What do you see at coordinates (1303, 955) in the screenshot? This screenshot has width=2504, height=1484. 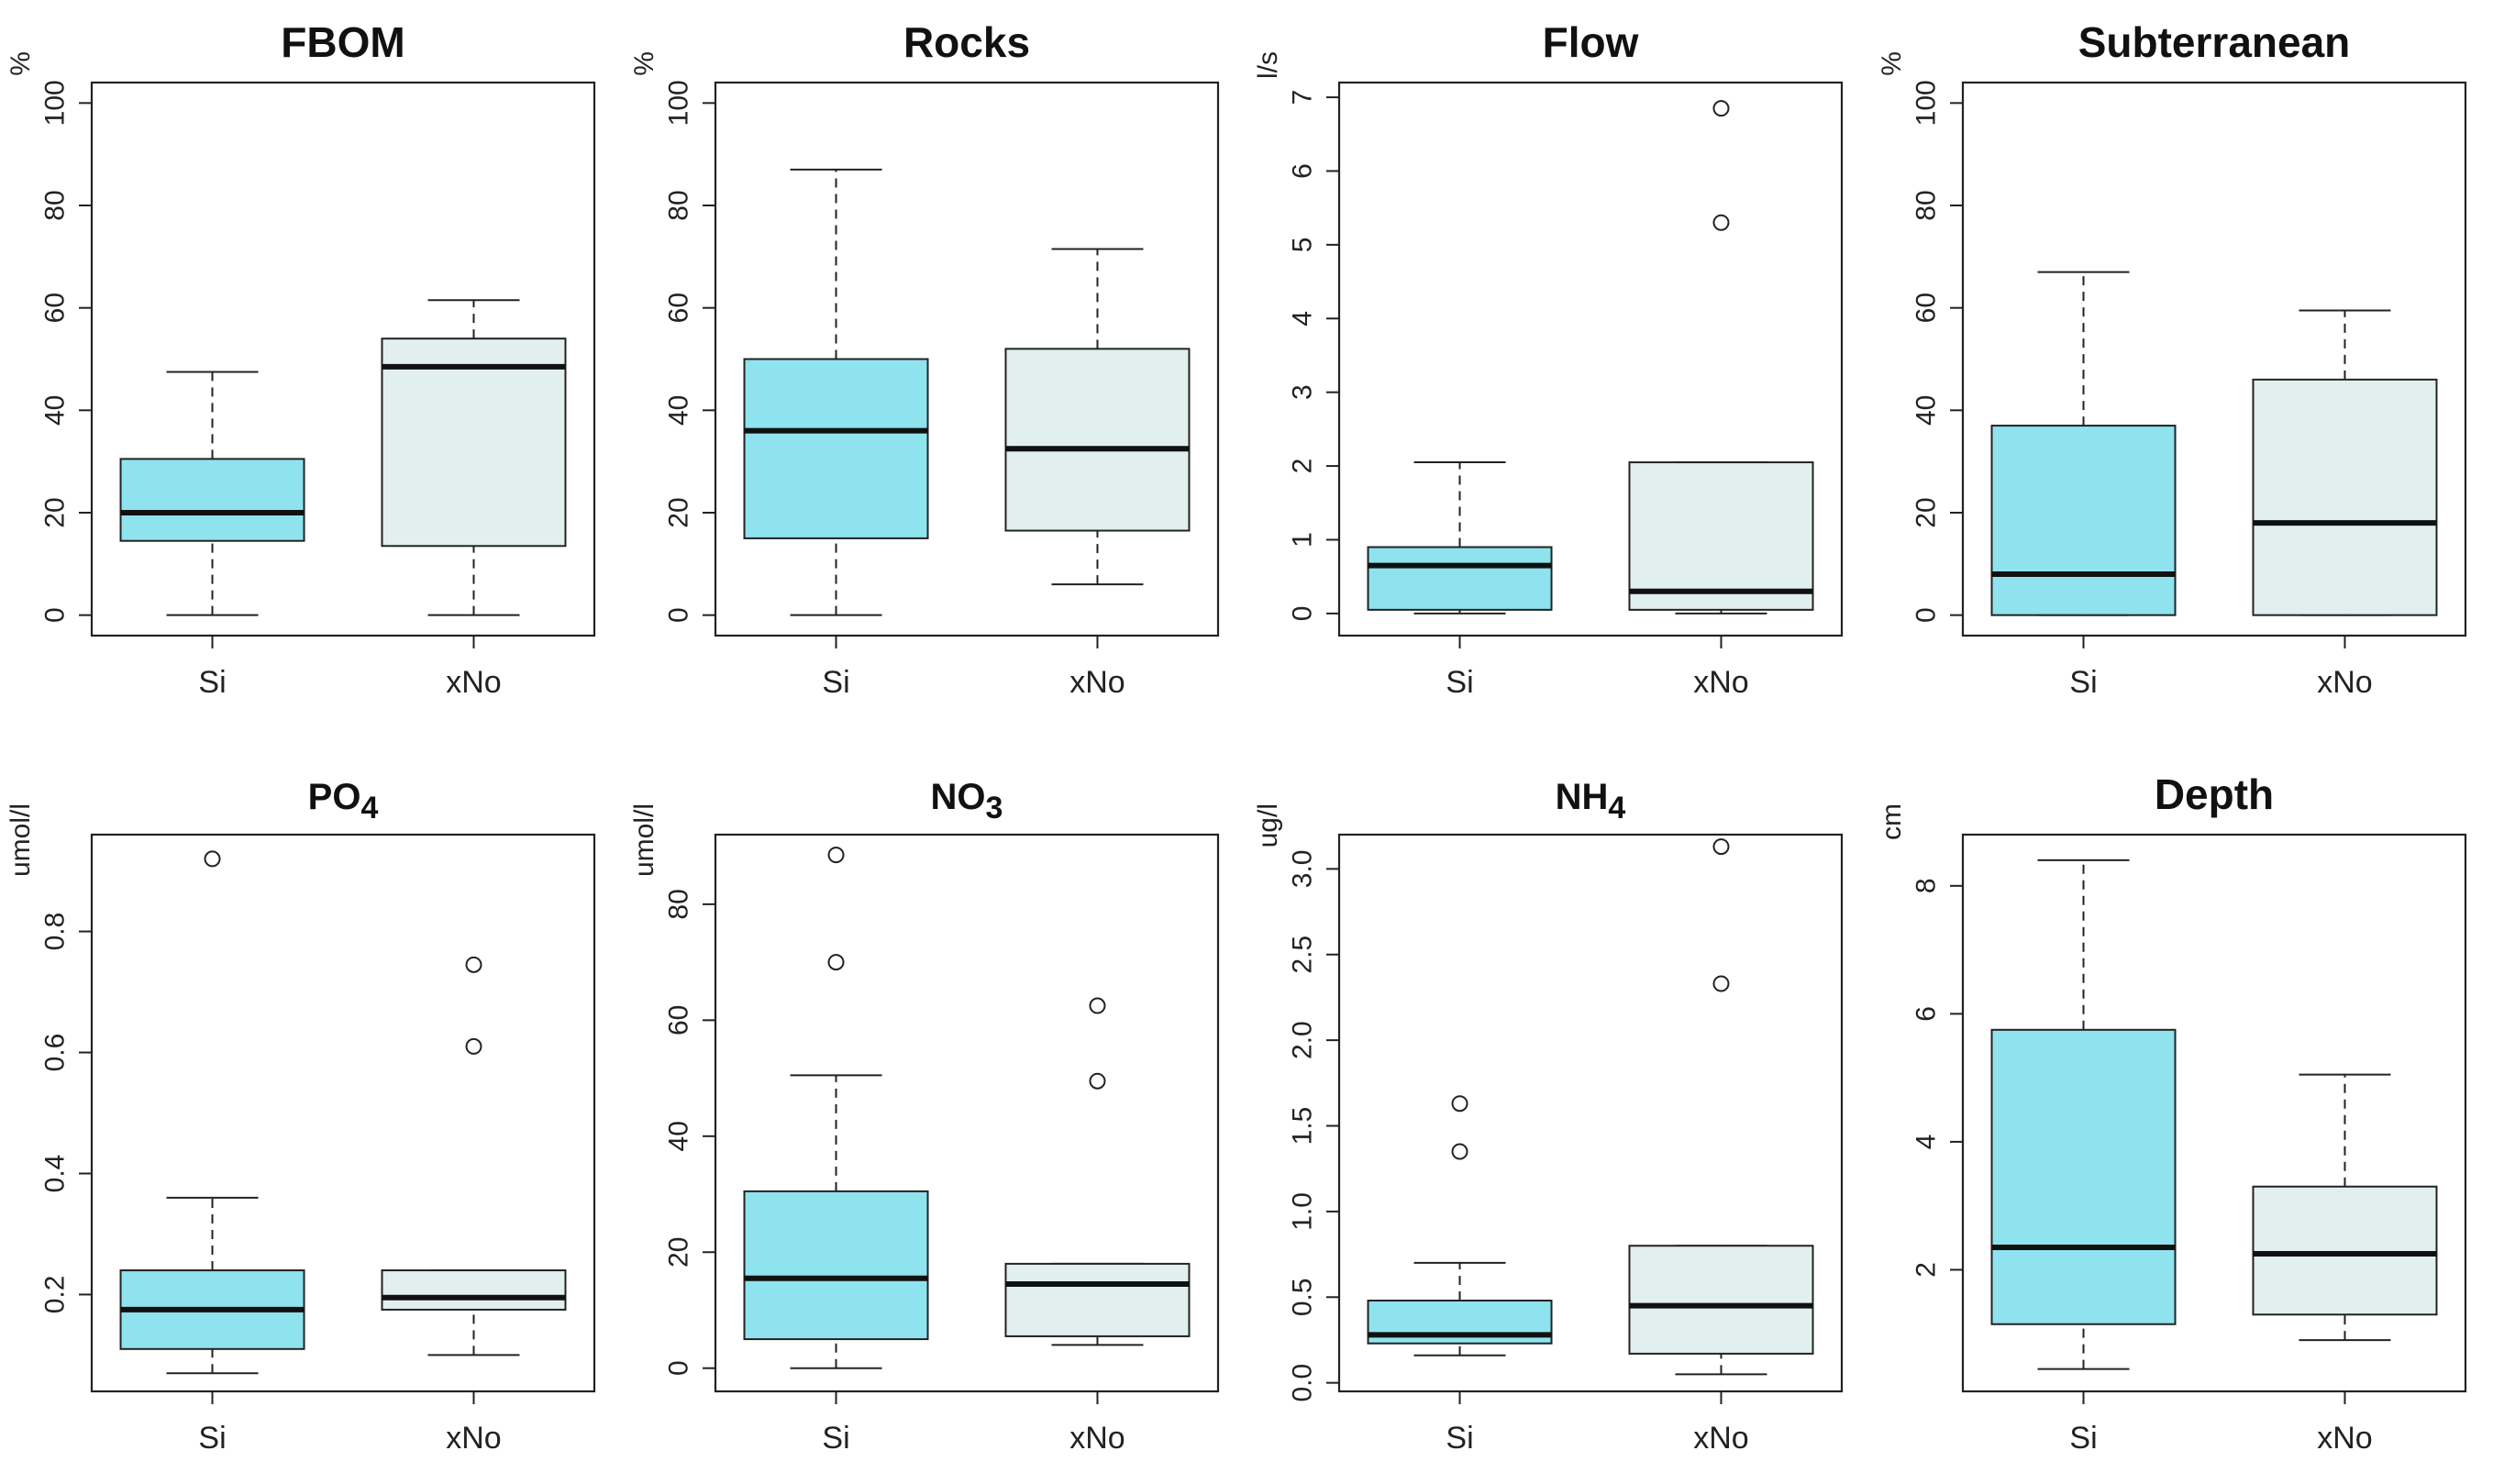 I see `y-tick-label: 2.5` at bounding box center [1303, 955].